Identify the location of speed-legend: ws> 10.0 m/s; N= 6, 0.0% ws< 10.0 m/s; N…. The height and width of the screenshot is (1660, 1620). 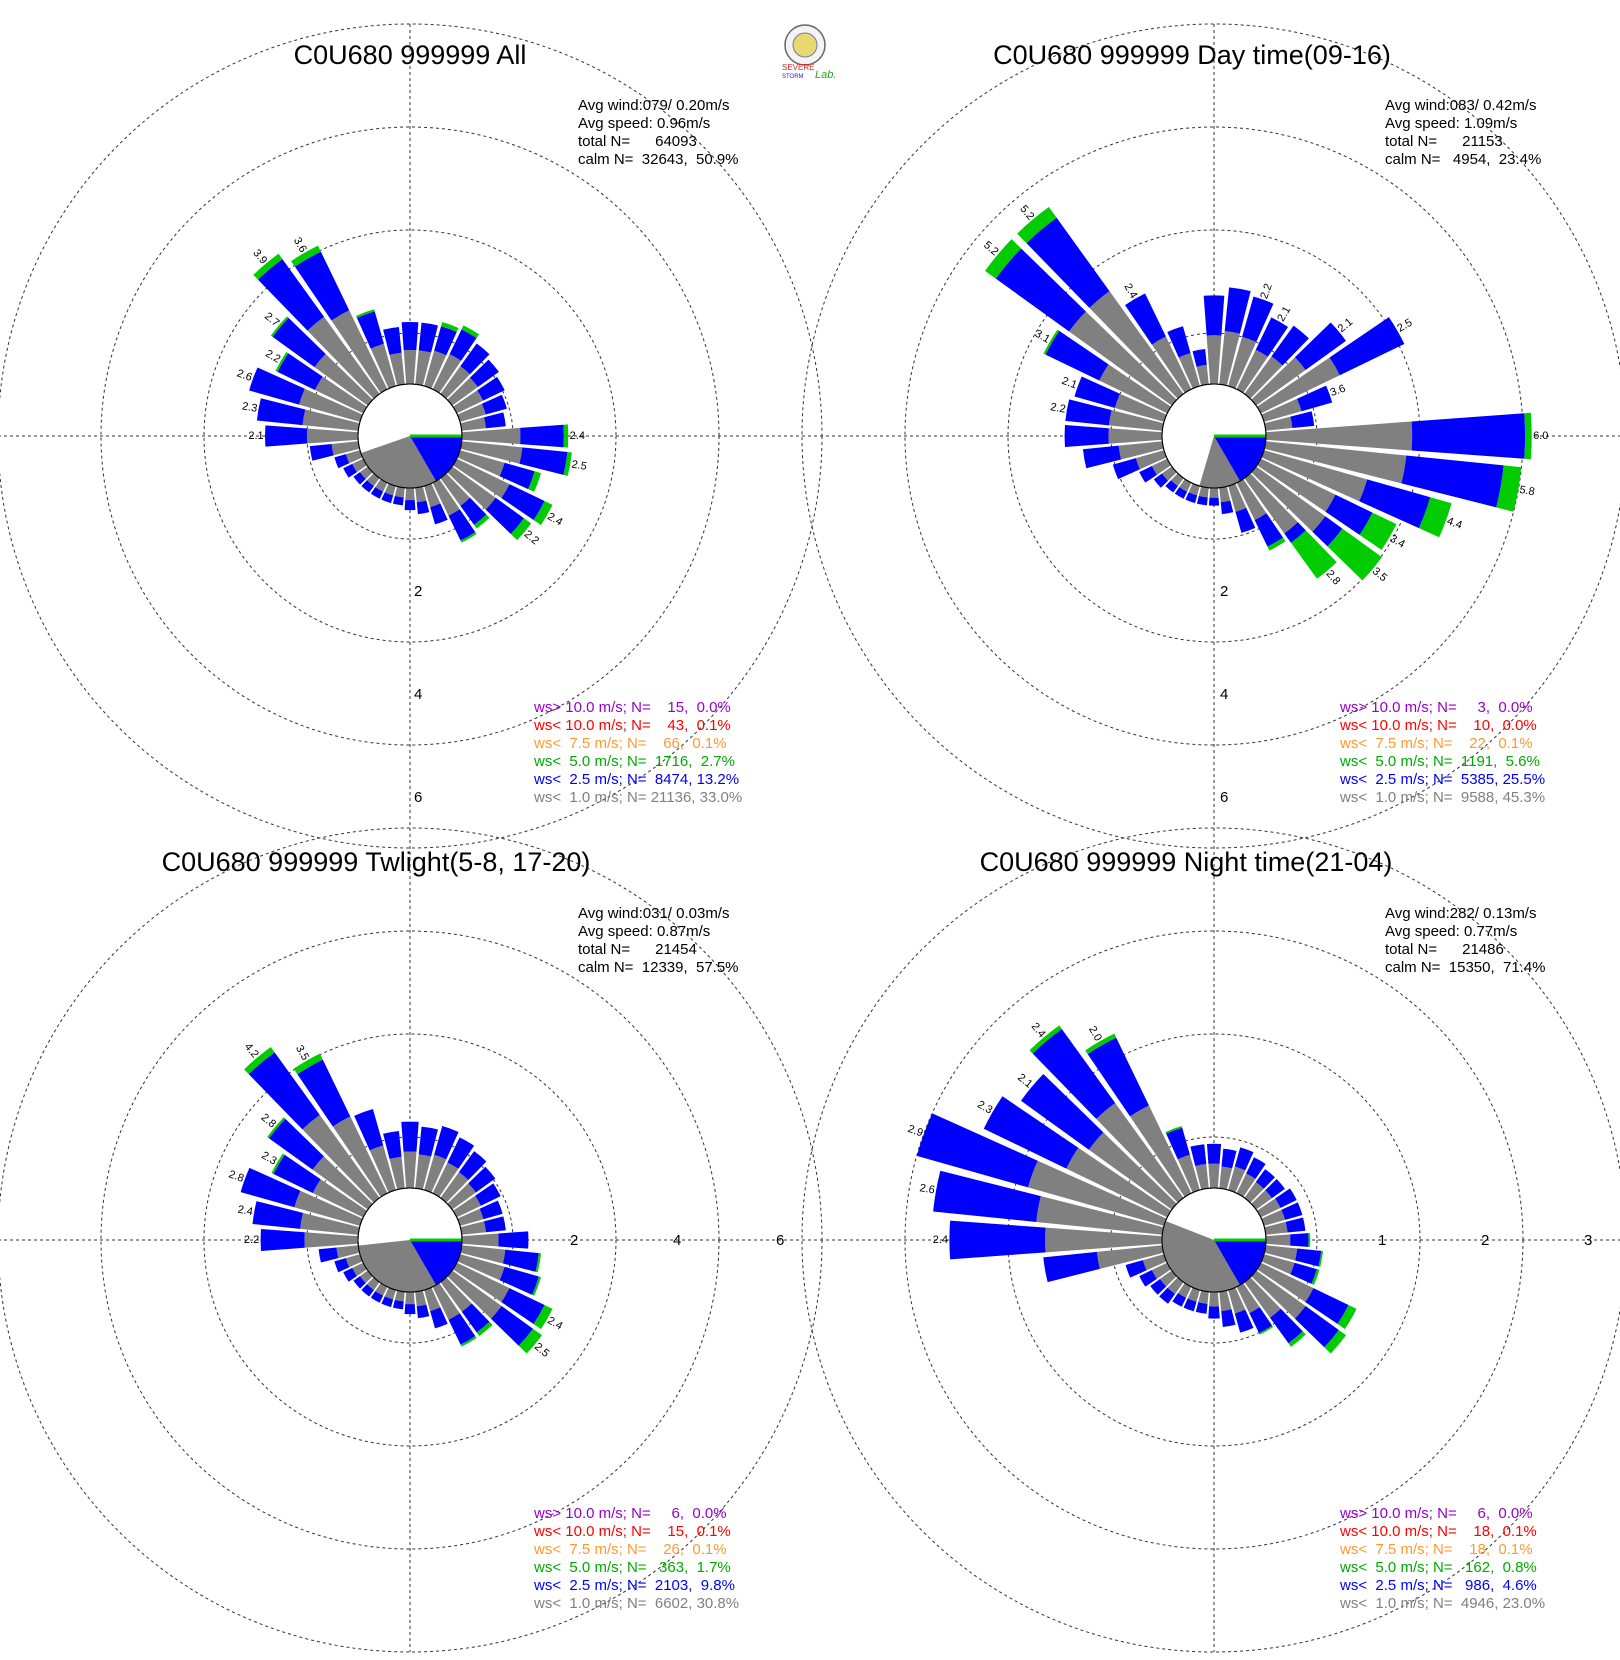
(636, 1558).